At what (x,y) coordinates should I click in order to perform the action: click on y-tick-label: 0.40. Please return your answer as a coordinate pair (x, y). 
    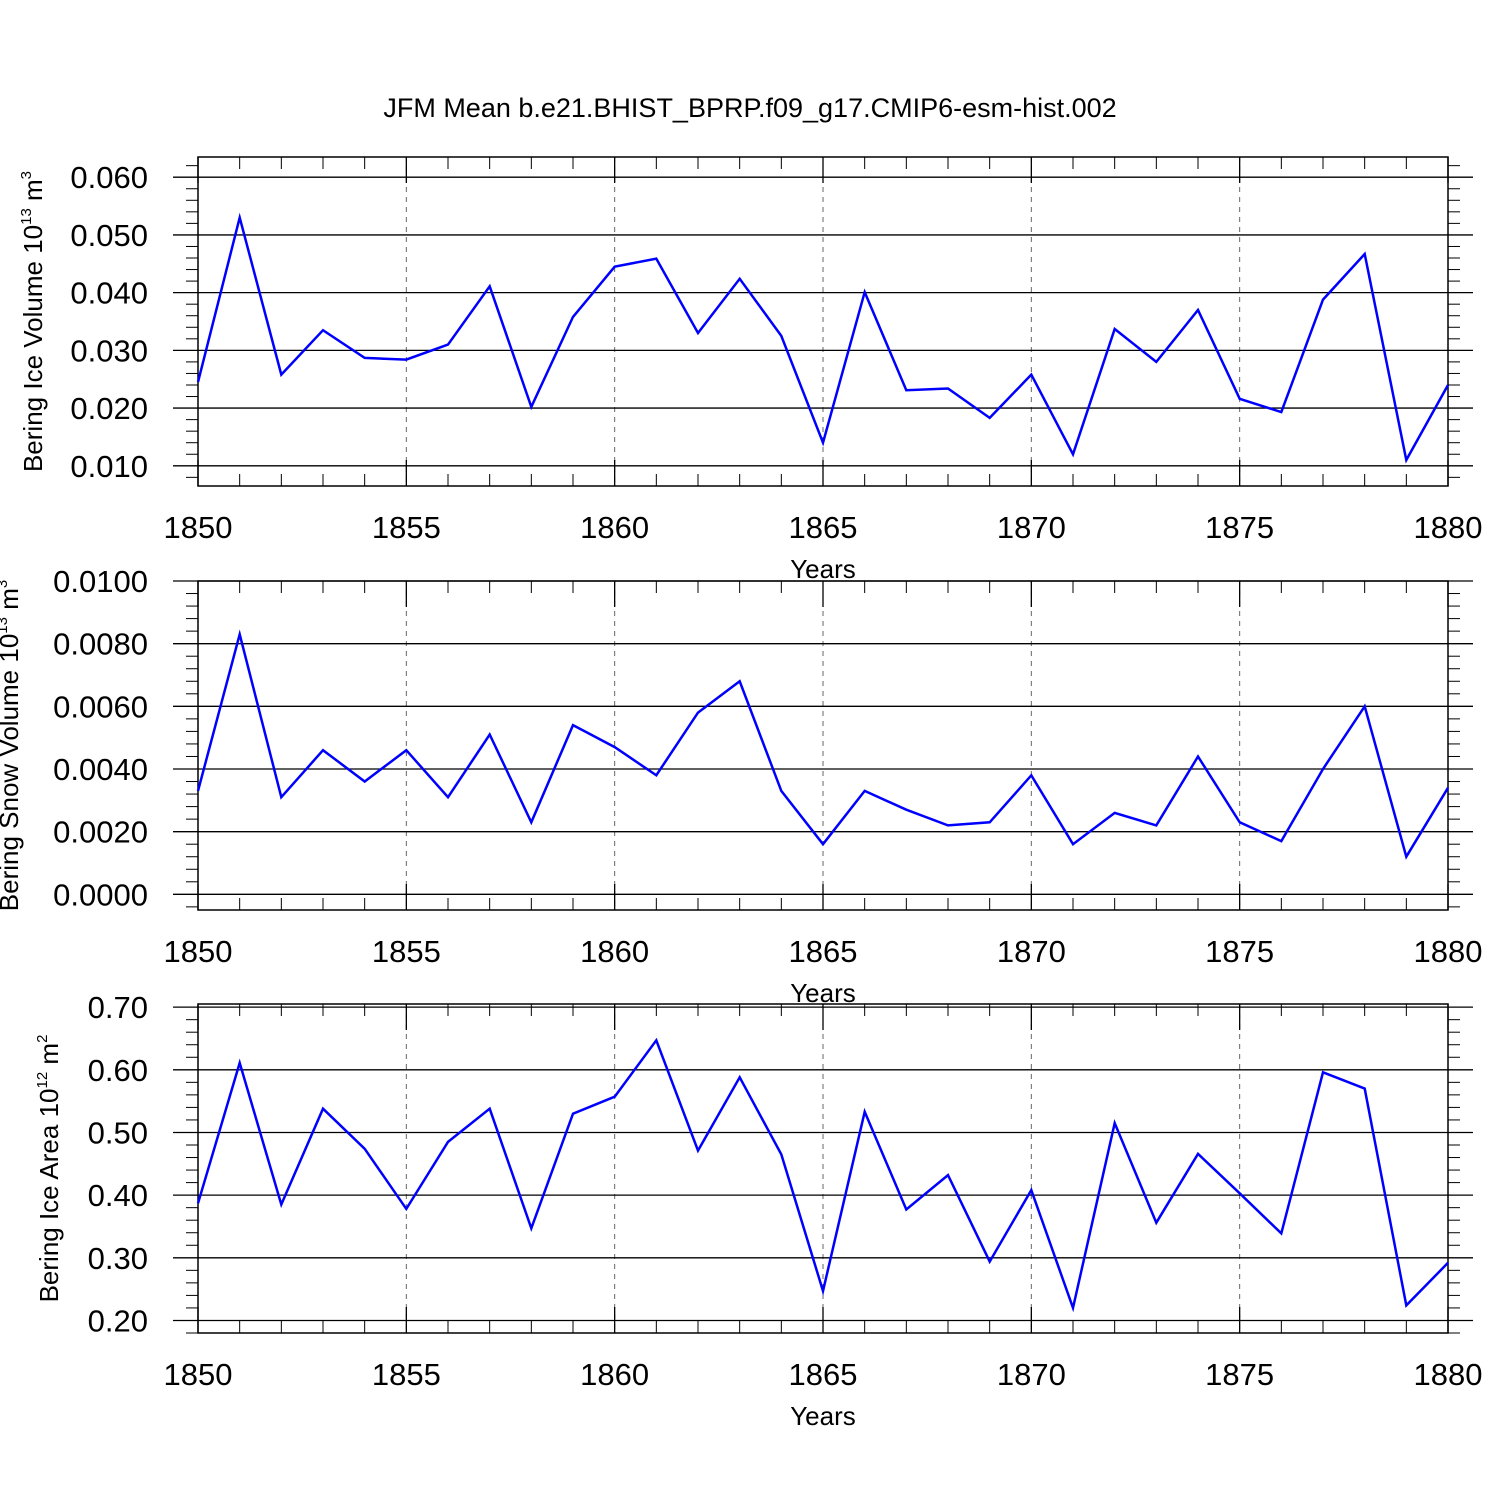
    Looking at the image, I should click on (118, 1195).